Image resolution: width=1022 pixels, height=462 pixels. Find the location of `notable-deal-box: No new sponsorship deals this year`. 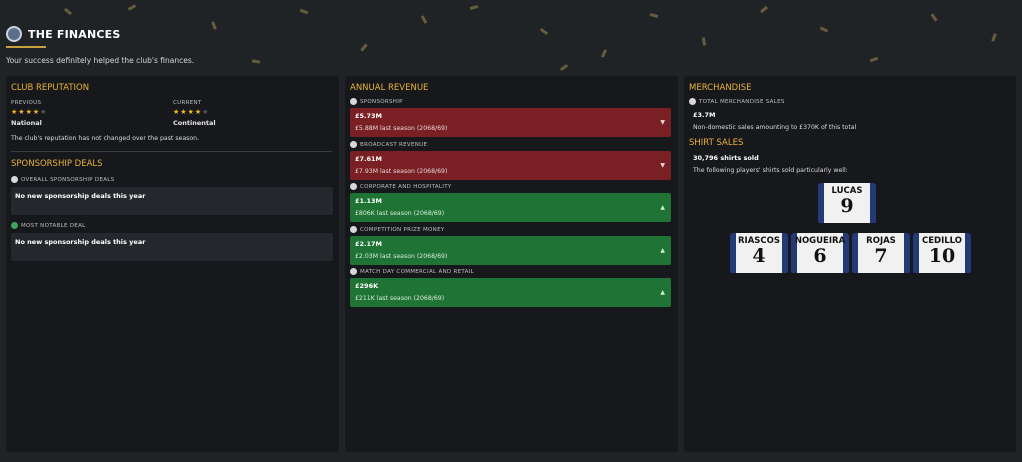

notable-deal-box: No new sponsorship deals this year is located at coordinates (172, 247).